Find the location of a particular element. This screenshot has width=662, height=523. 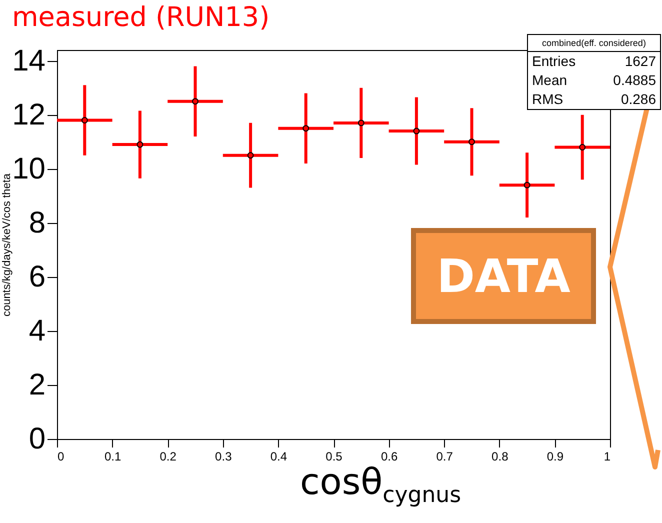

y-tick-label: 2 is located at coordinates (37, 385).